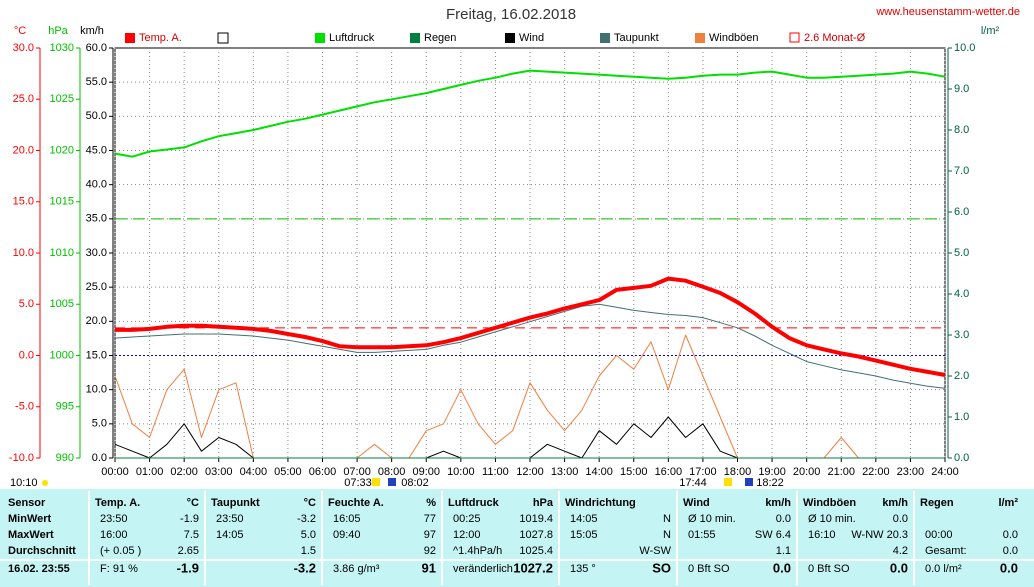 This screenshot has width=1034, height=587. What do you see at coordinates (21, 458) in the screenshot?
I see `y-tick-label: -10.0` at bounding box center [21, 458].